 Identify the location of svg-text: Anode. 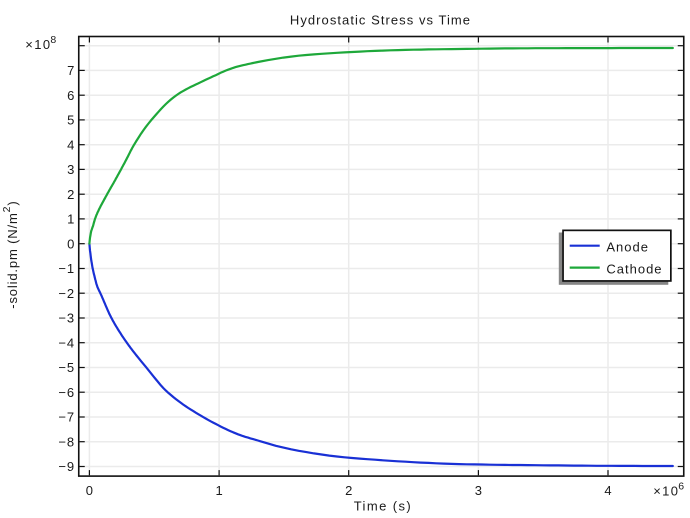
(627, 246).